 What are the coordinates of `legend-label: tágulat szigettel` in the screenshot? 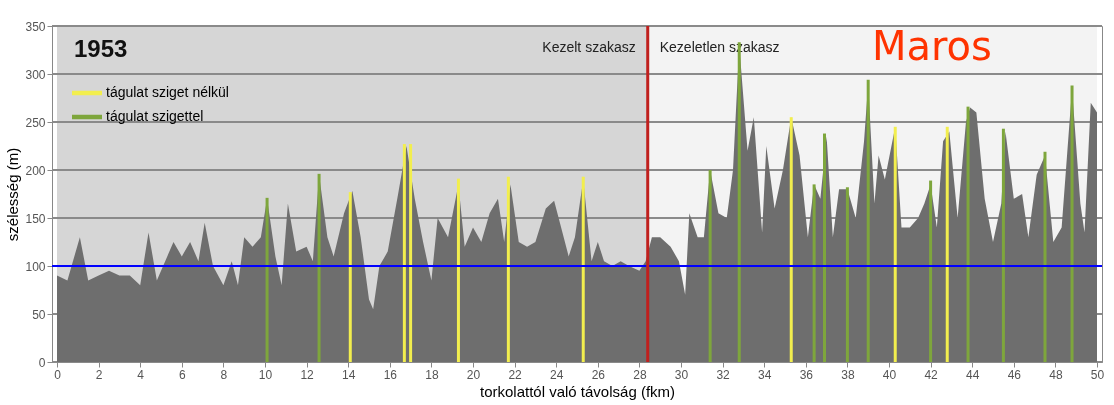 It's located at (155, 116).